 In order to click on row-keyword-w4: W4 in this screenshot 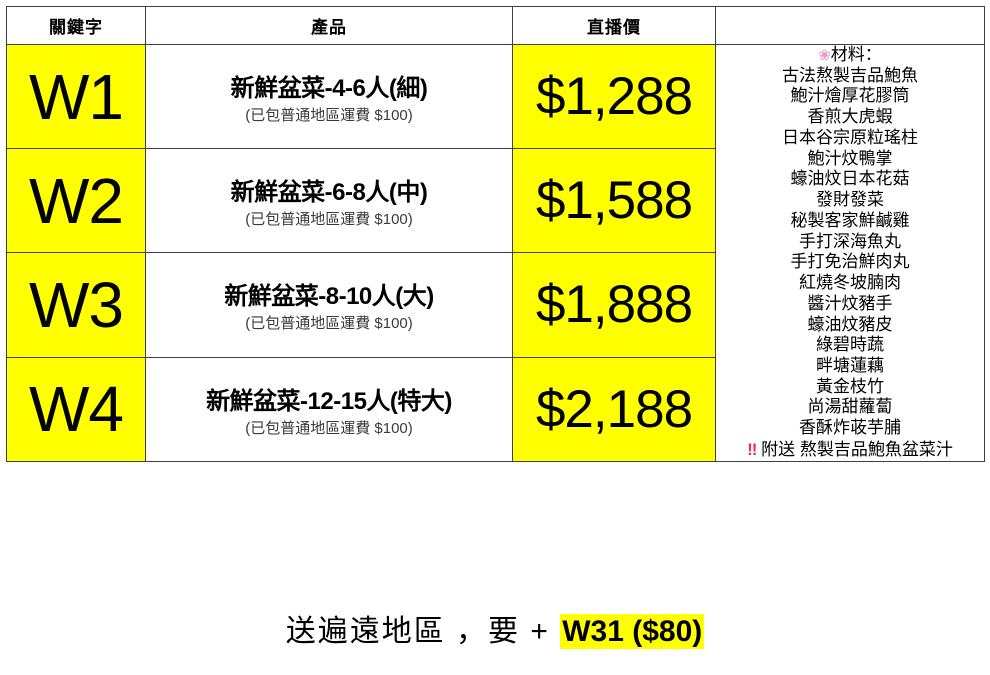, I will do `click(76, 409)`.